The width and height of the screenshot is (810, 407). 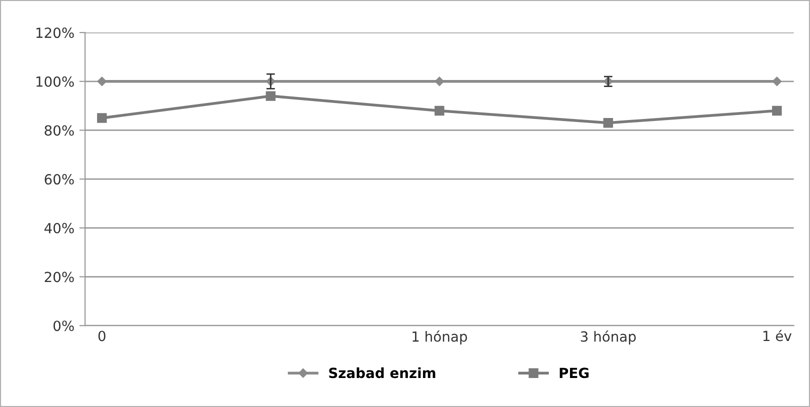 What do you see at coordinates (55, 33) in the screenshot?
I see `y-tick-label: 120%` at bounding box center [55, 33].